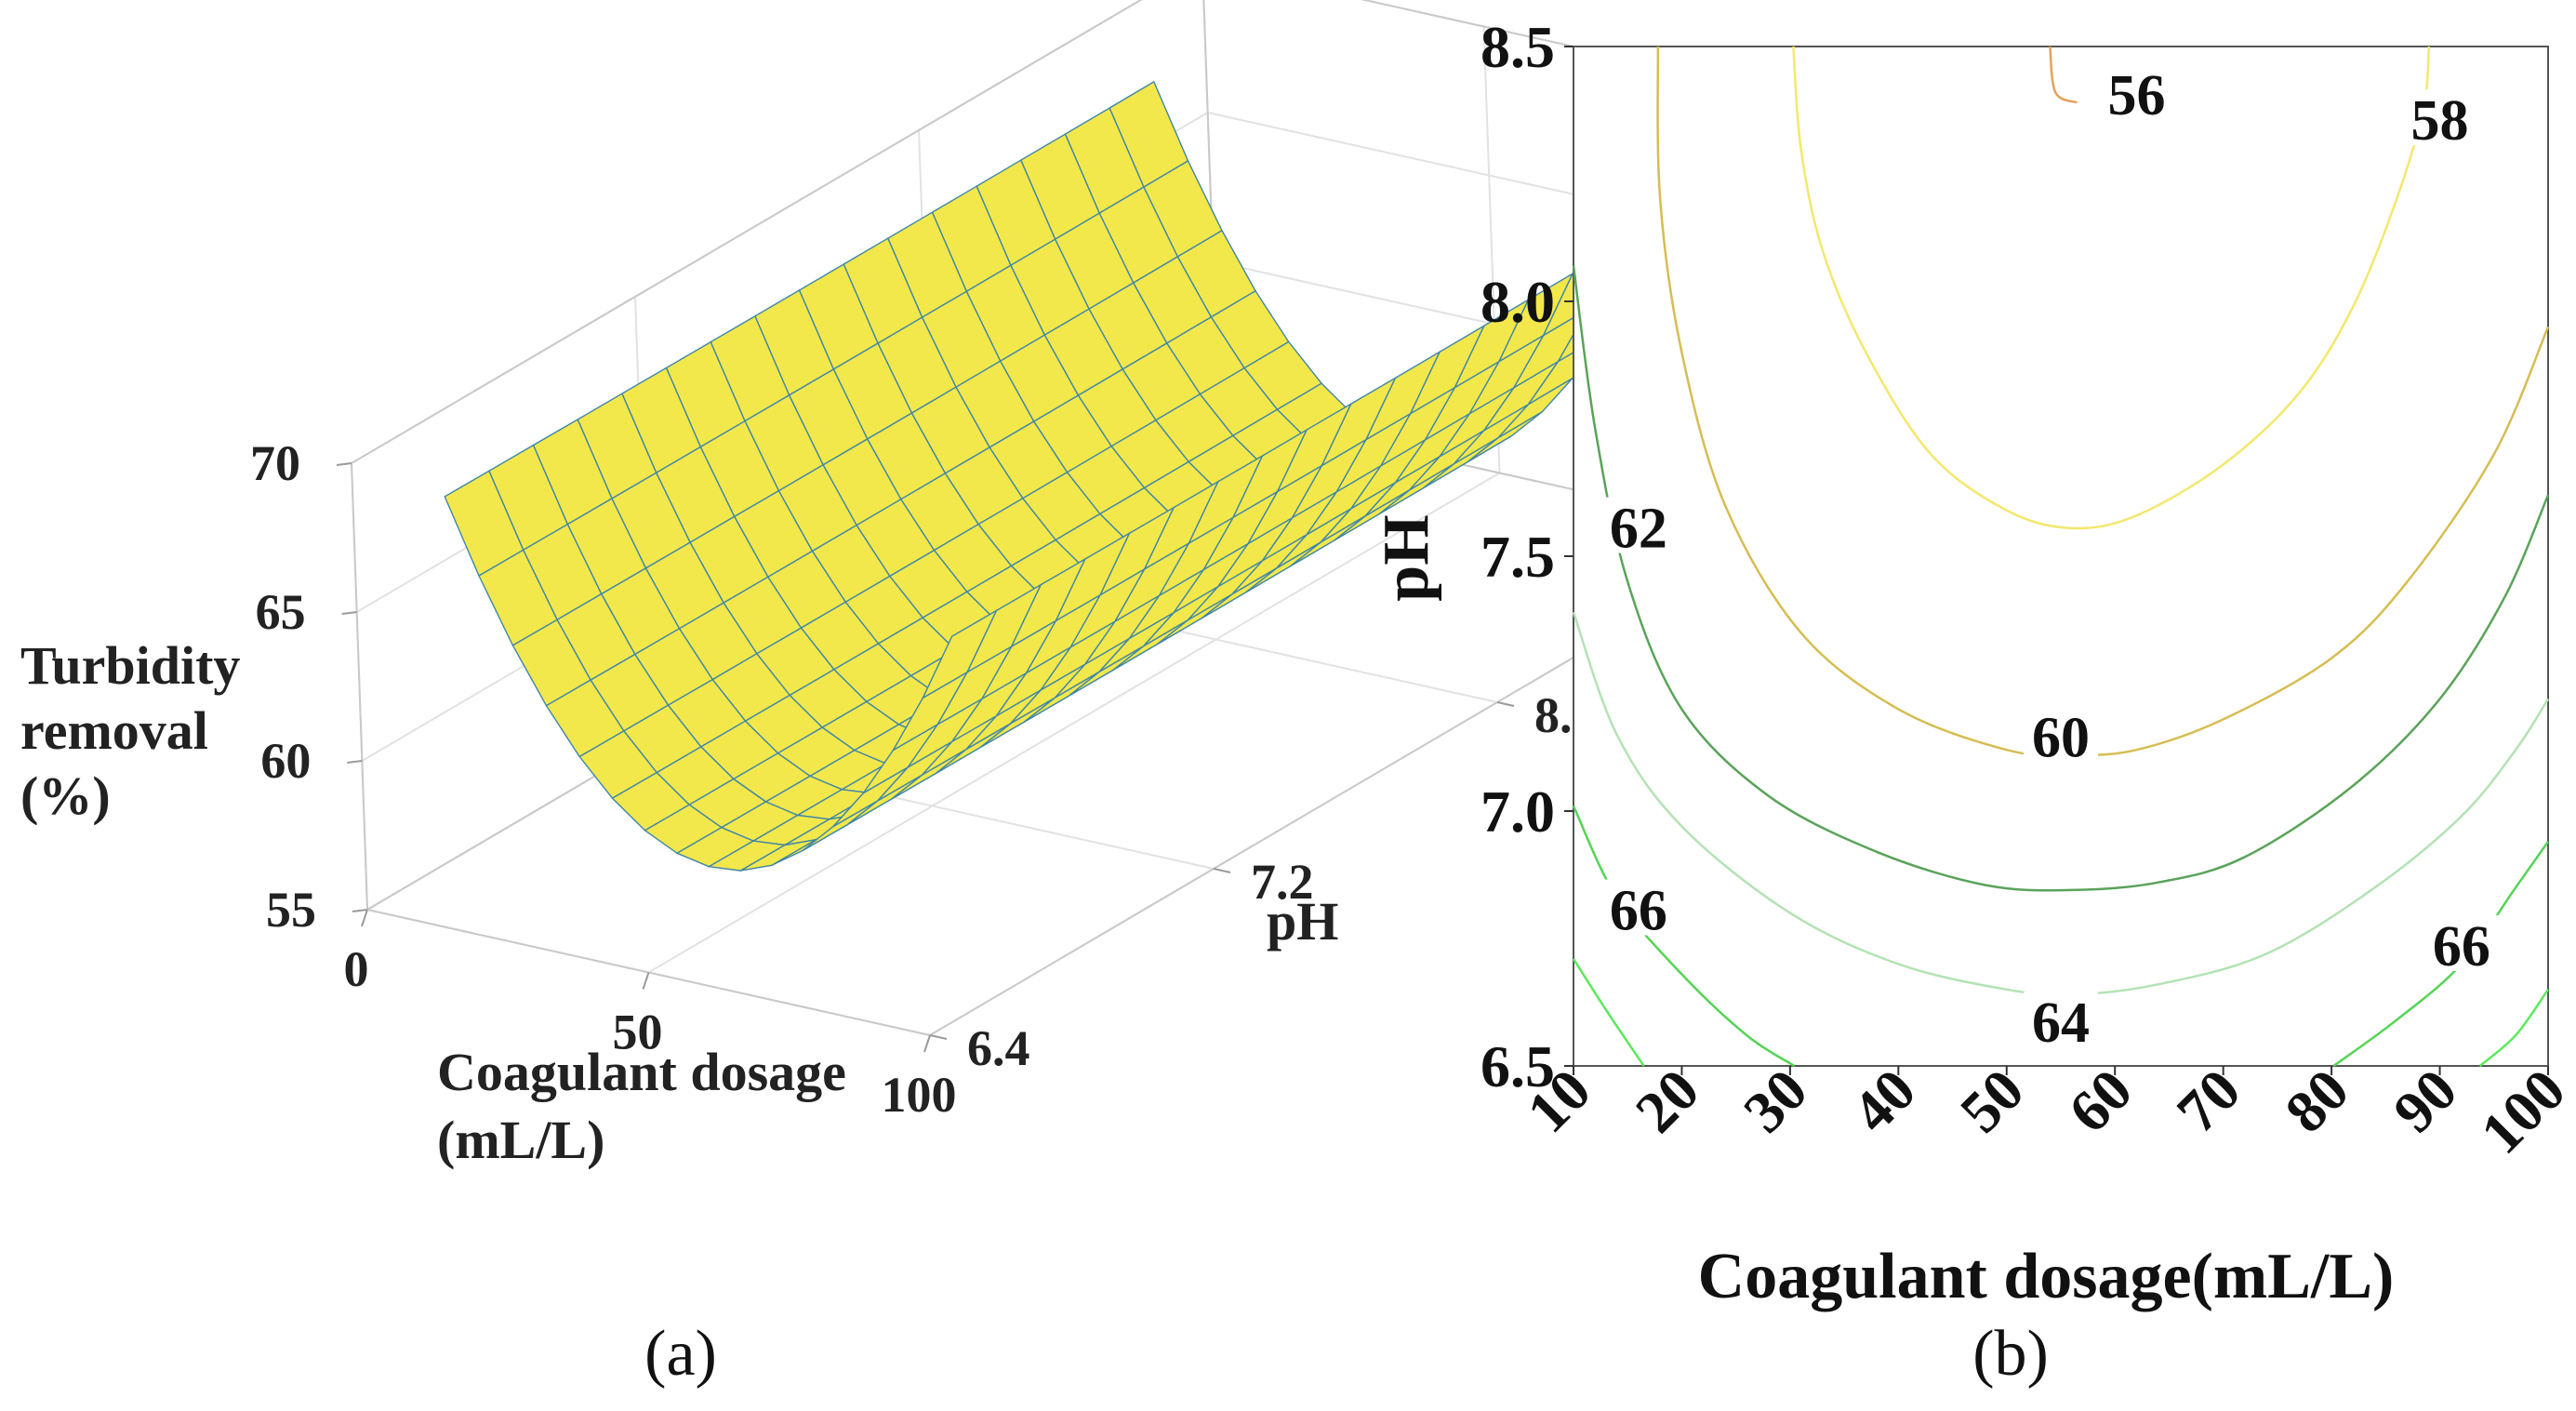  Describe the element at coordinates (1775, 1101) in the screenshot. I see `contour-x-tick-label: 30` at that location.